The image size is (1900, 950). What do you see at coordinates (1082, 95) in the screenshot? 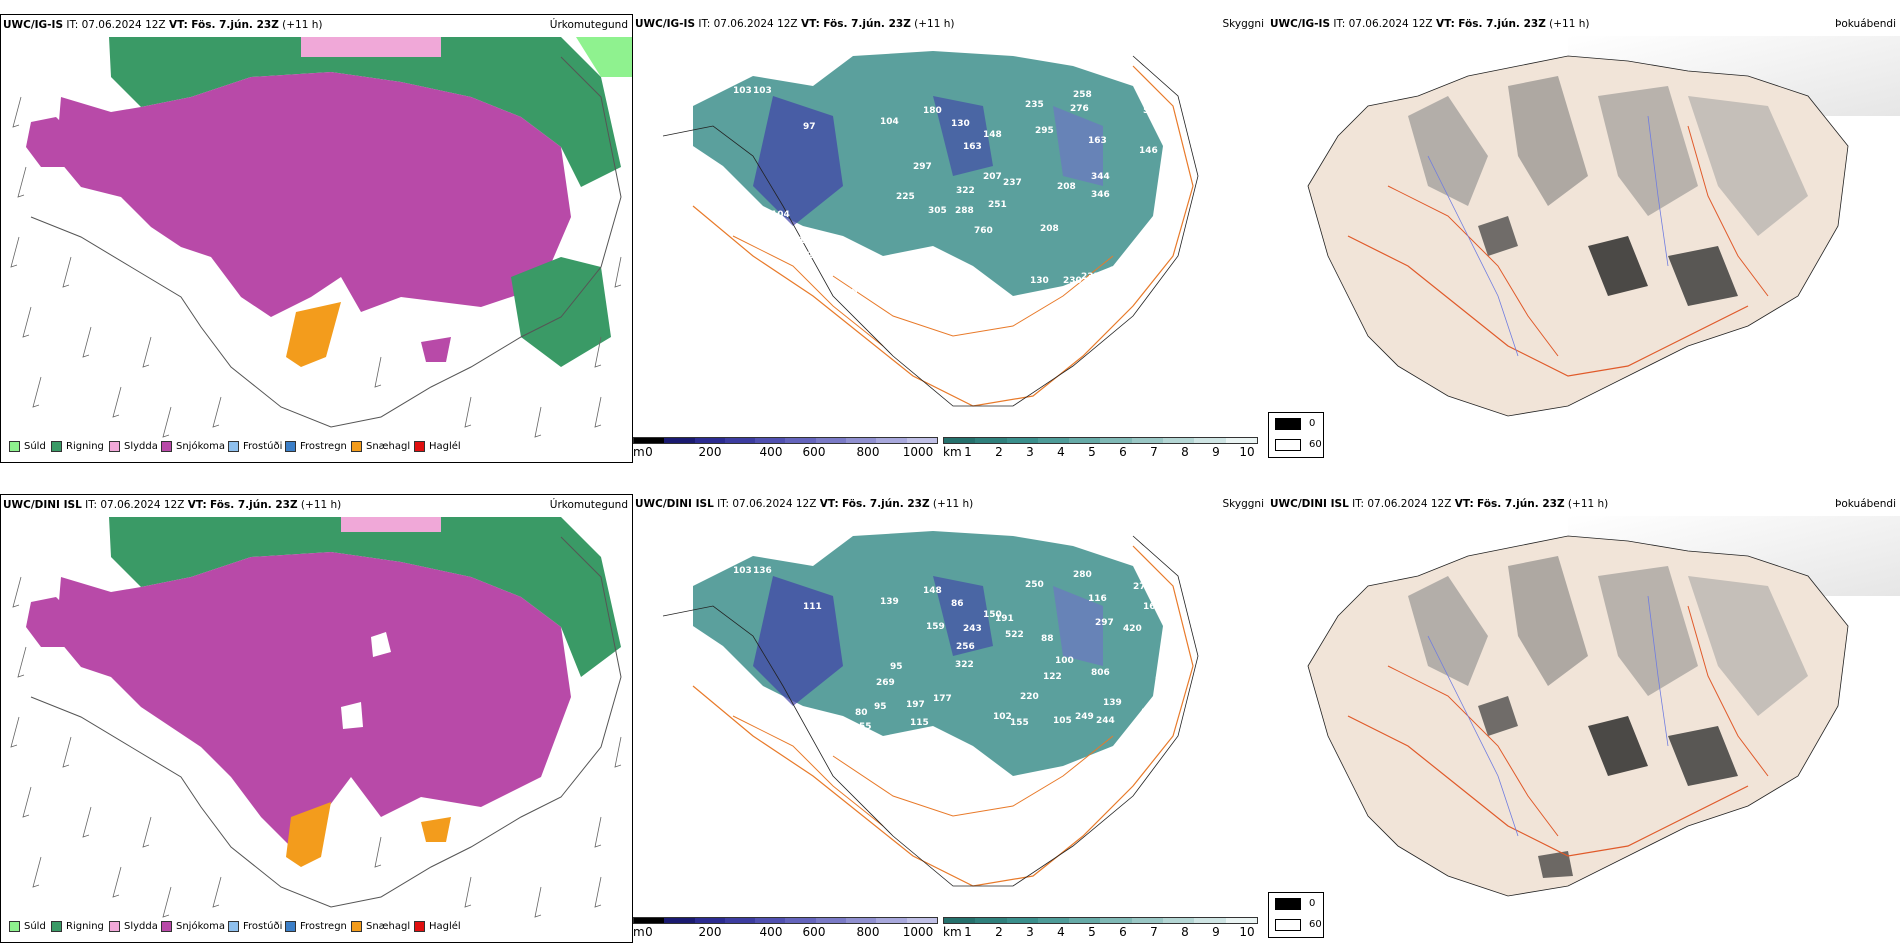
I see `cloud-base-label: 258` at bounding box center [1082, 95].